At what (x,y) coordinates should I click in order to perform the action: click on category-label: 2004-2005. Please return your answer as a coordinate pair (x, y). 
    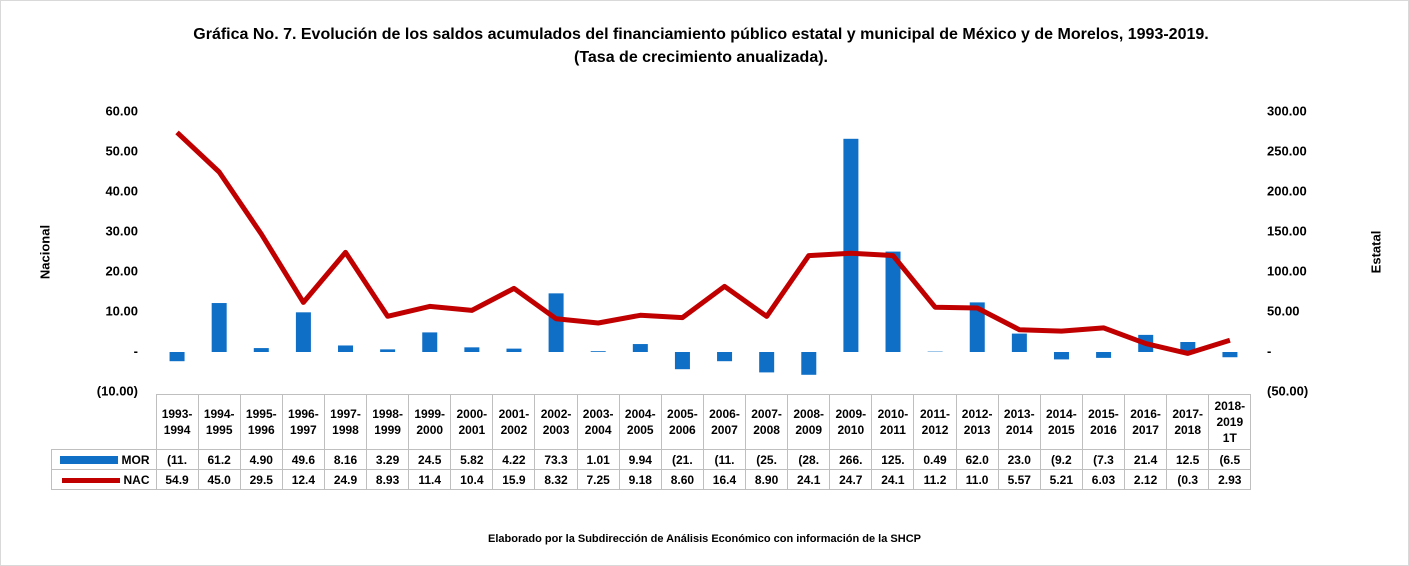
    Looking at the image, I should click on (640, 422).